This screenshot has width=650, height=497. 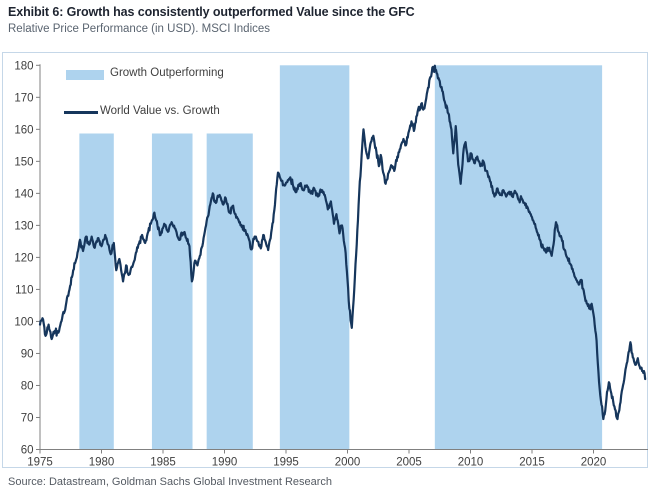 What do you see at coordinates (40, 463) in the screenshot?
I see `x-tick-label: 1975` at bounding box center [40, 463].